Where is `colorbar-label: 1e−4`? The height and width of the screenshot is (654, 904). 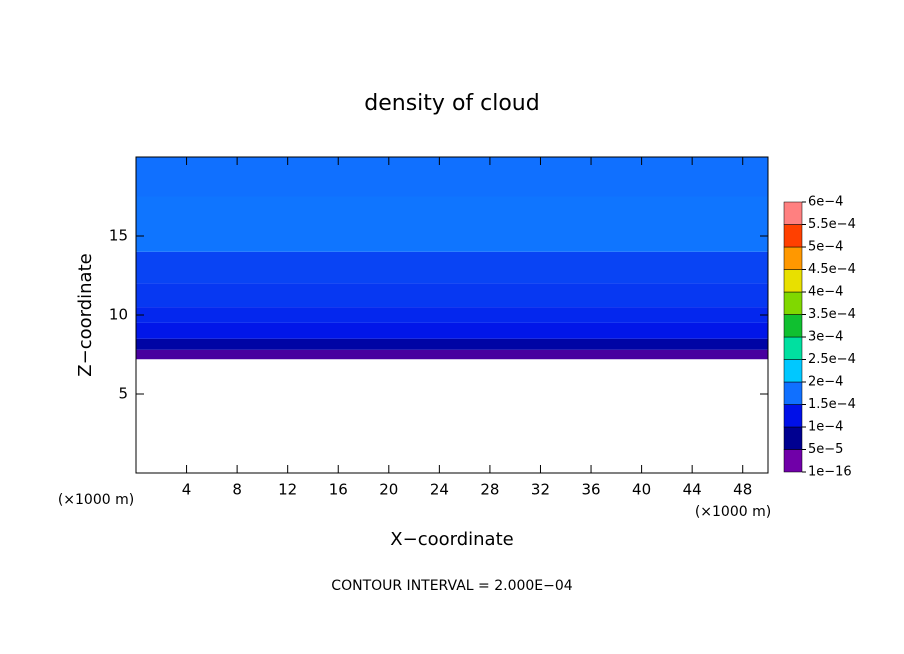 colorbar-label: 1e−4 is located at coordinates (825, 427).